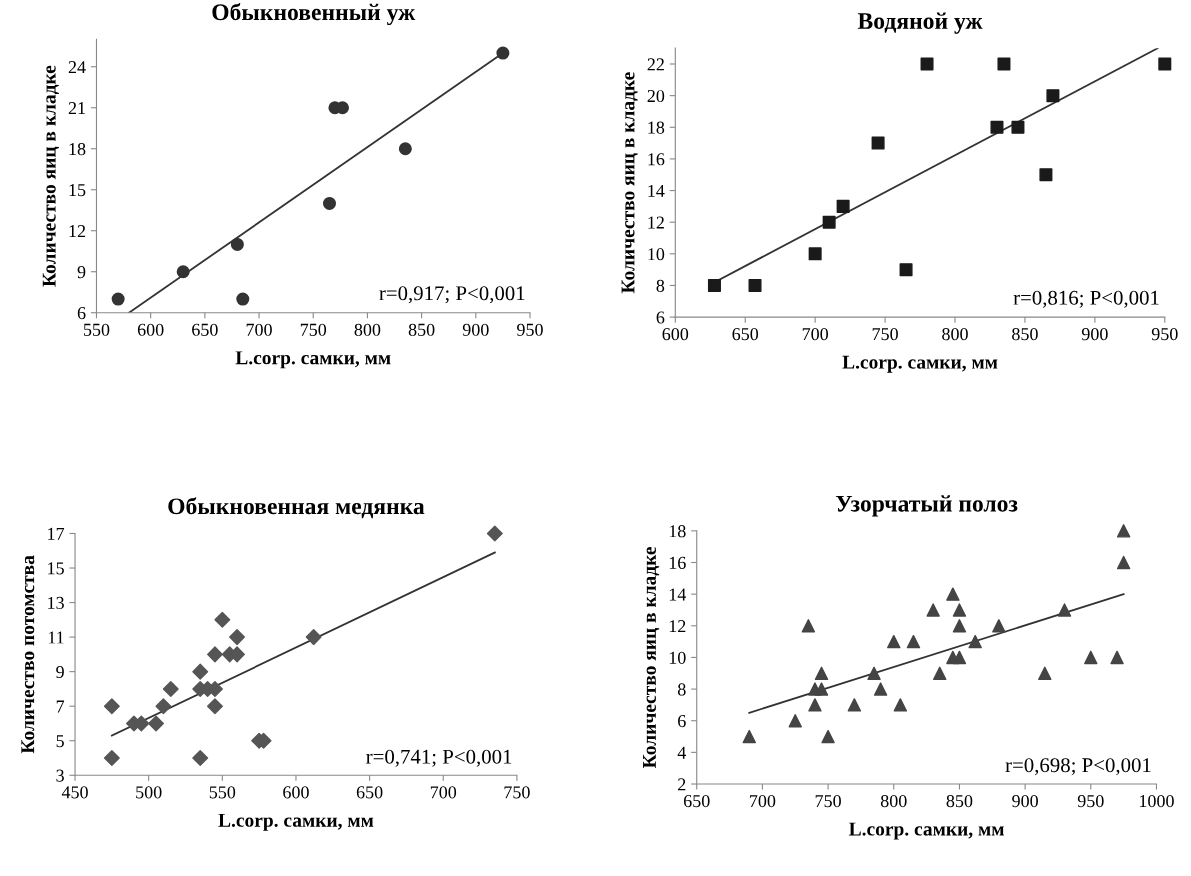 The width and height of the screenshot is (1191, 876). What do you see at coordinates (439, 758) in the screenshot?
I see `annotation: r=0,741; P<0,001` at bounding box center [439, 758].